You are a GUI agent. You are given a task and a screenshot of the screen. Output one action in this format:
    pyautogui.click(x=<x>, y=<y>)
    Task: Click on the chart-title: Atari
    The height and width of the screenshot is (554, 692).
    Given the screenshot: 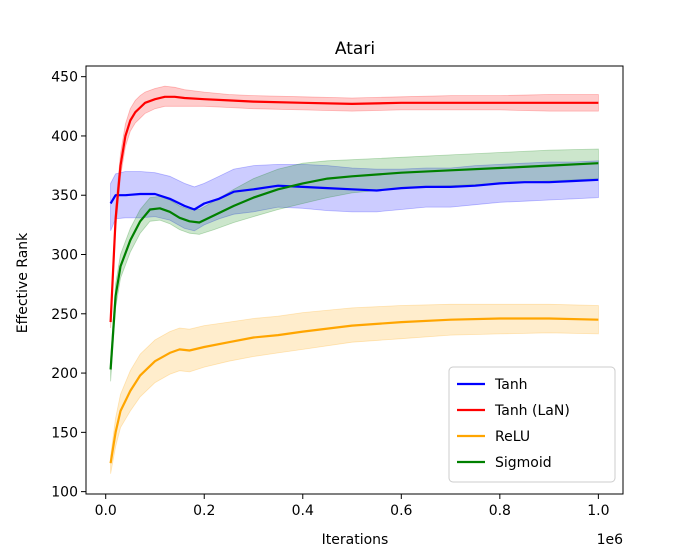 What is the action you would take?
    pyautogui.click(x=355, y=49)
    